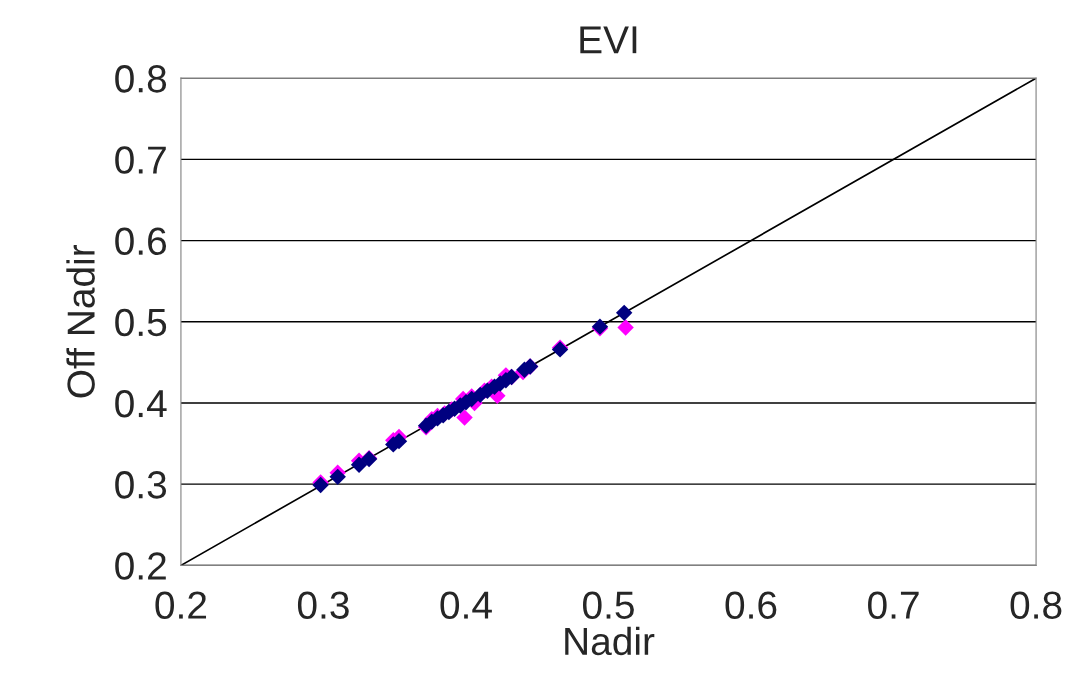 This screenshot has height=698, width=1077. Describe the element at coordinates (141, 79) in the screenshot. I see `y-tick-label: 0.8` at that location.